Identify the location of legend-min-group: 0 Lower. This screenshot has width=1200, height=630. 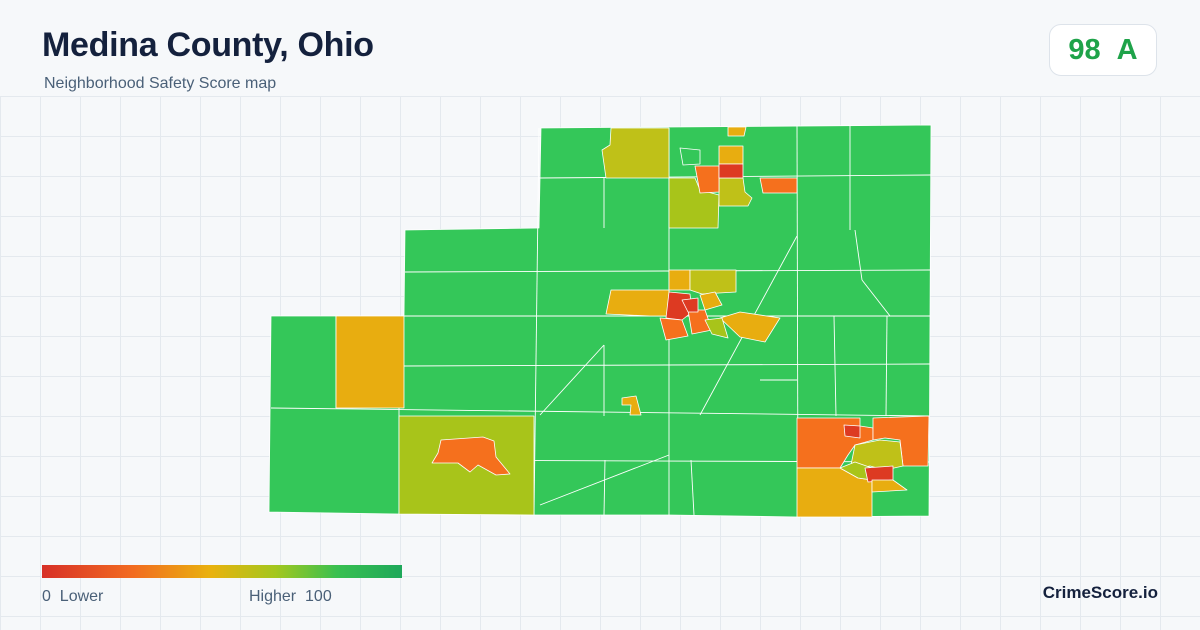
(72, 597).